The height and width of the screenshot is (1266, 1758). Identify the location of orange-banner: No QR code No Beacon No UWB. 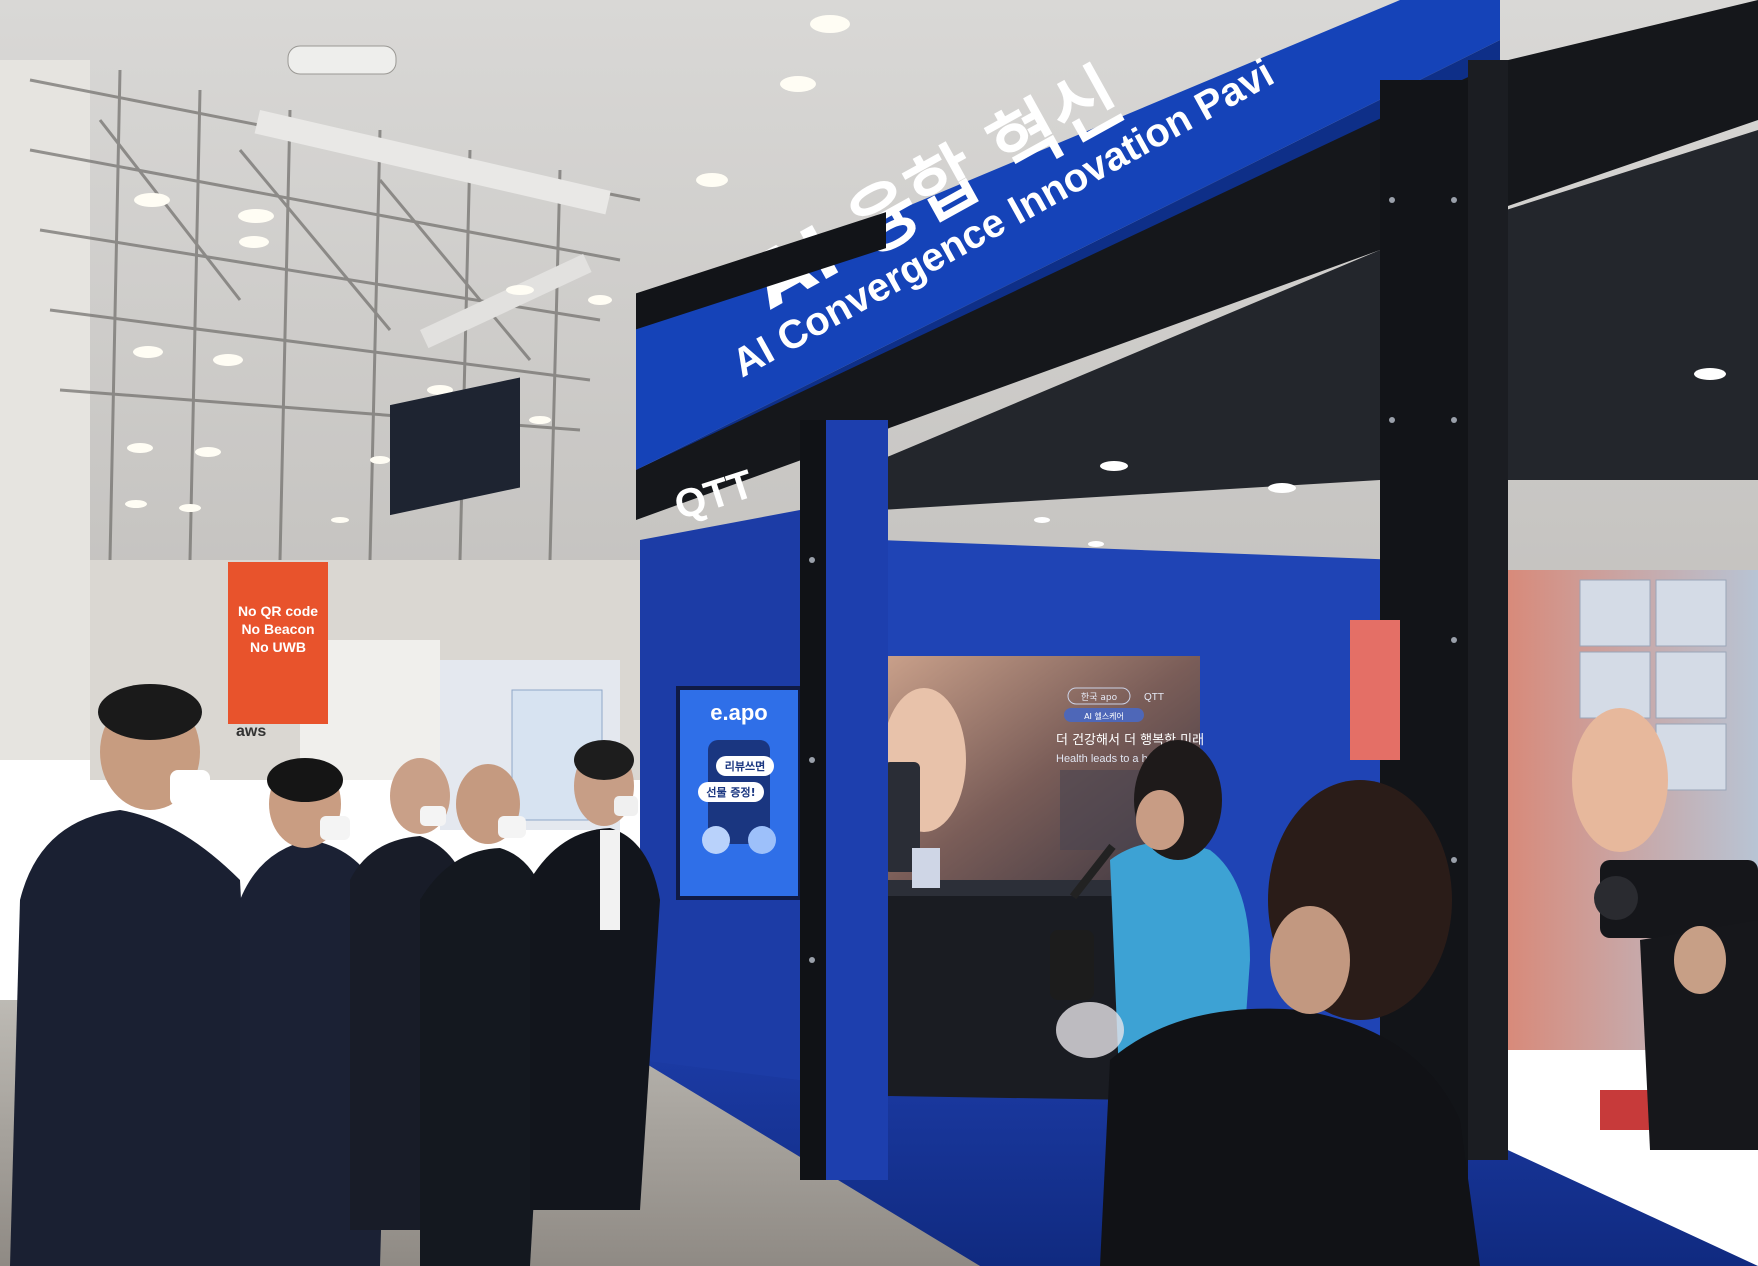
(278, 643).